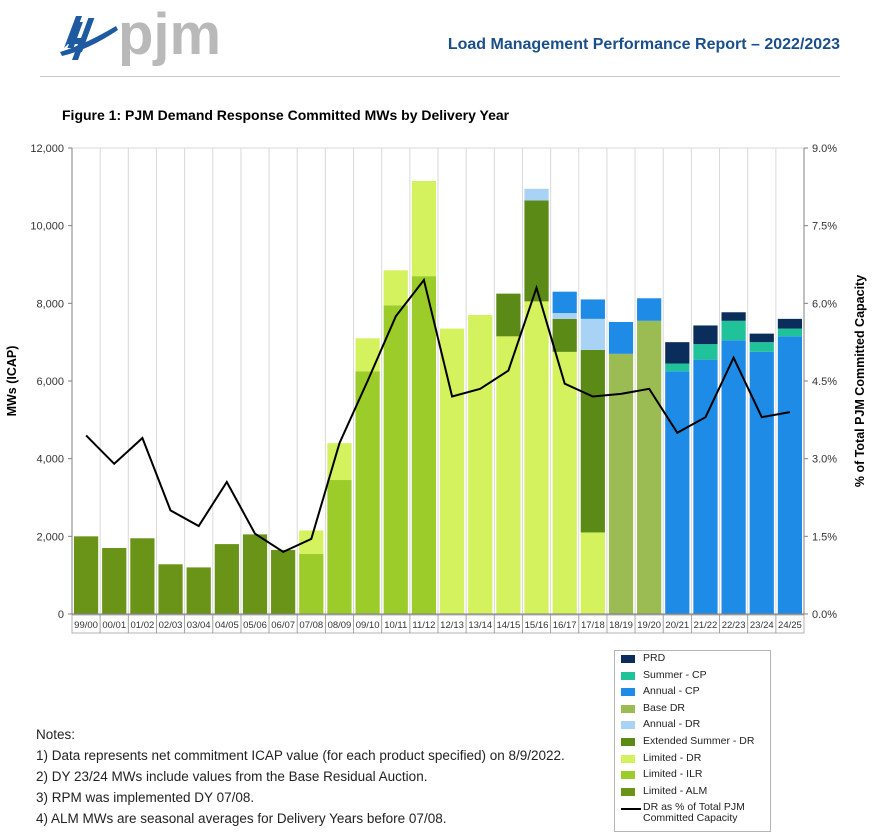  I want to click on y2-tick-label: 7.5%, so click(824, 227).